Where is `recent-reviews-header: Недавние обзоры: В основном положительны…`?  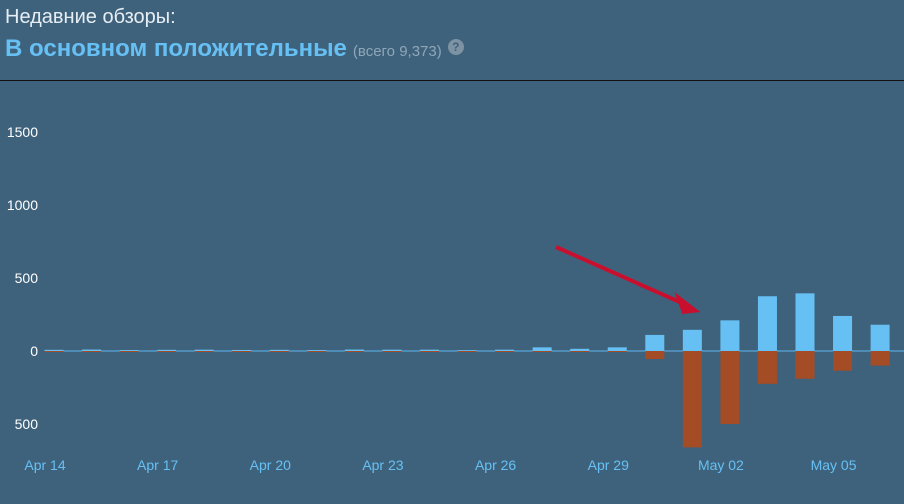 recent-reviews-header: Недавние обзоры: В основном положительны… is located at coordinates (234, 34).